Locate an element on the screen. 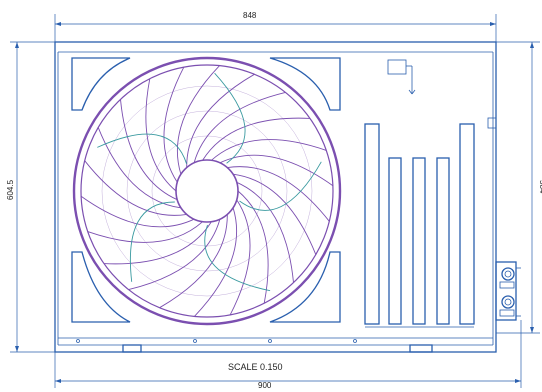  top-width-dimension: 848 is located at coordinates (275, 26).